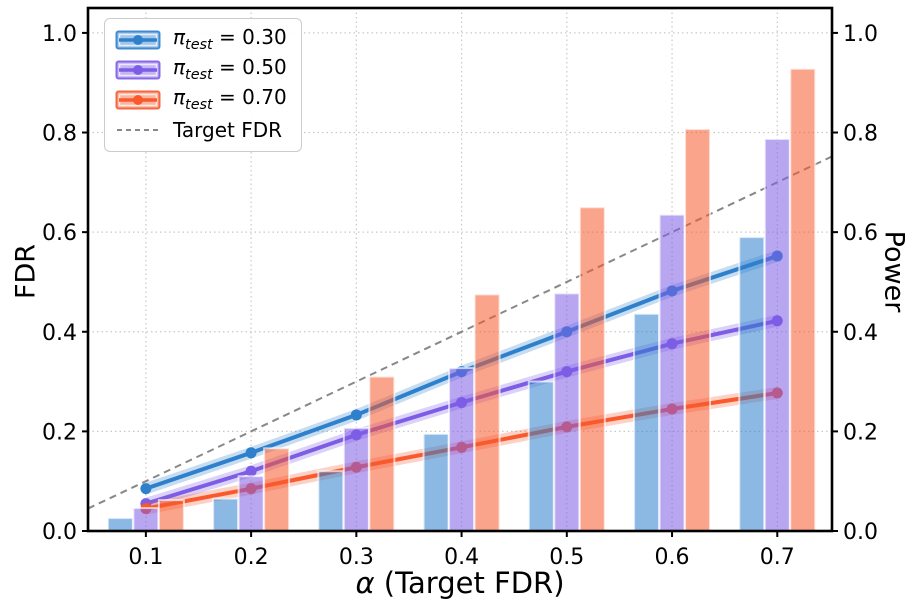  What do you see at coordinates (860, 432) in the screenshot?
I see `y-tick-label-right: 0.2` at bounding box center [860, 432].